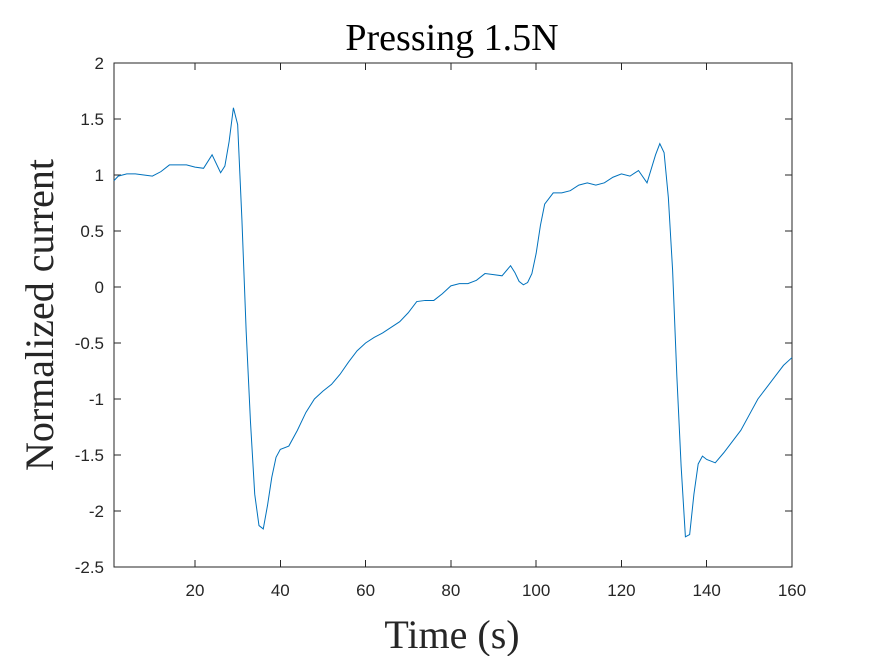 Image resolution: width=875 pixels, height=656 pixels. Describe the element at coordinates (92, 231) in the screenshot. I see `y-tick-label: 0.5` at that location.